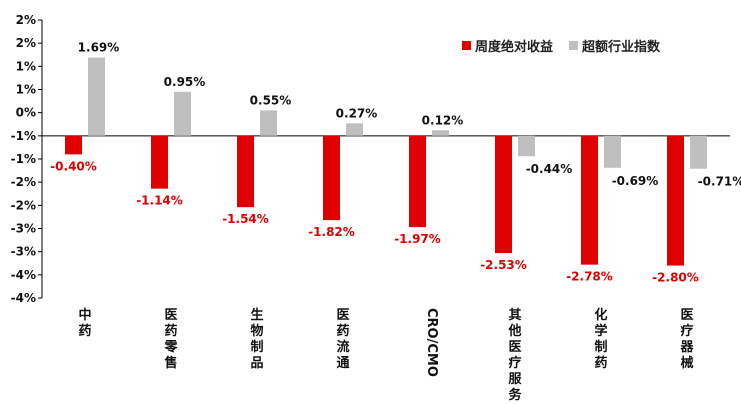 This screenshot has height=404, width=741. Describe the element at coordinates (466, 45) in the screenshot. I see `legend-swatch-red` at that location.